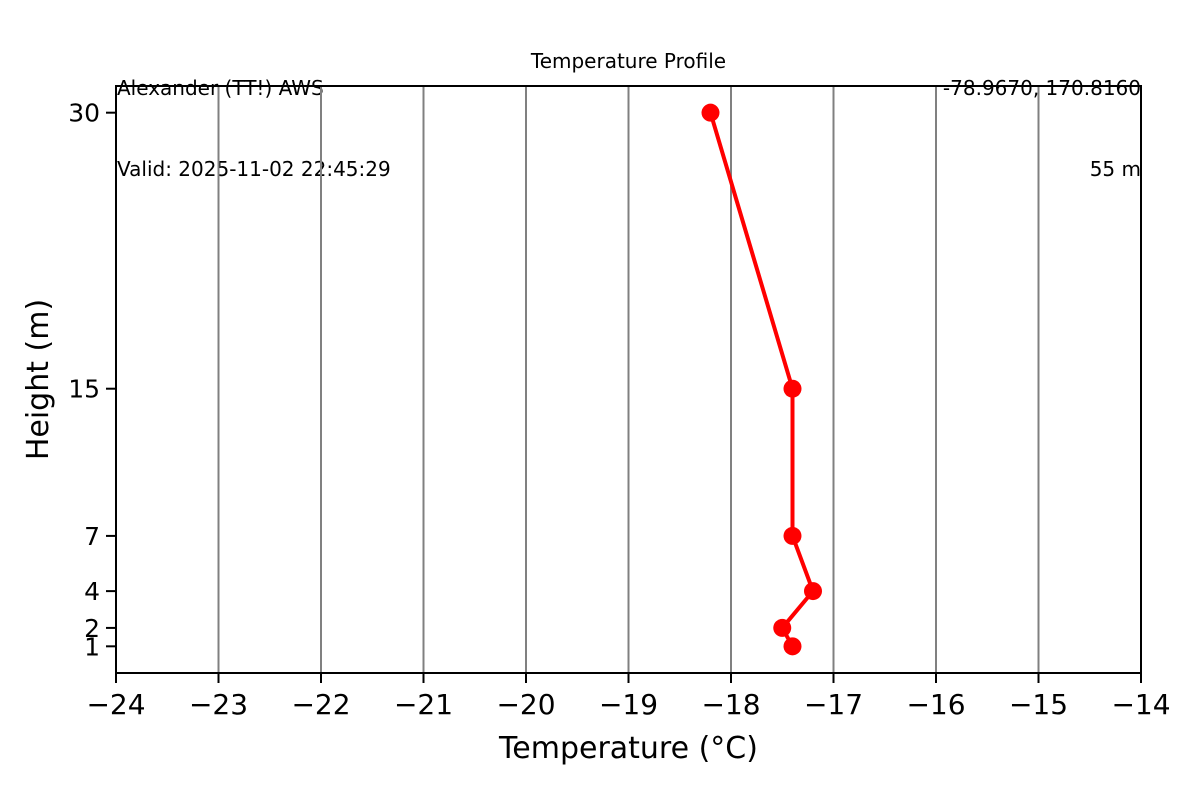  What do you see at coordinates (92, 646) in the screenshot?
I see `y-tick-label: 1` at bounding box center [92, 646].